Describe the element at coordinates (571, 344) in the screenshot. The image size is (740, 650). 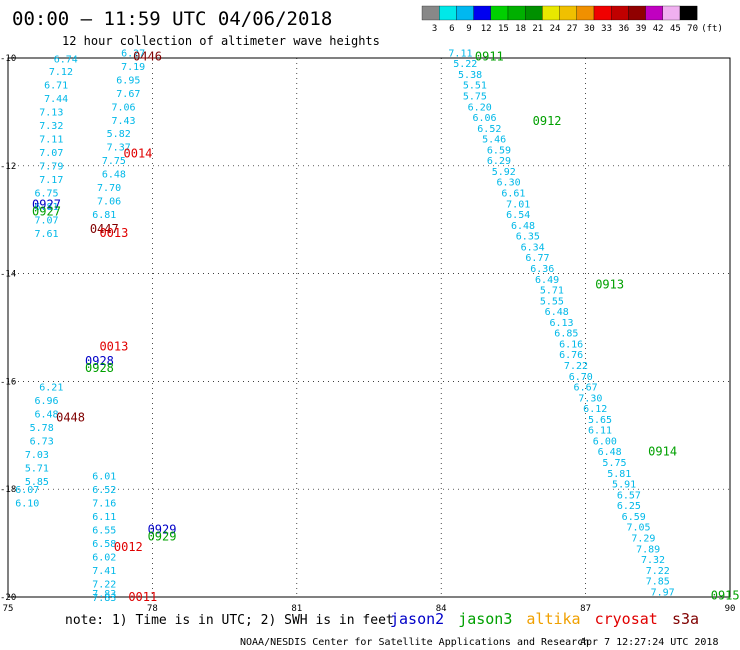
I see `swh-value-label: 6.16` at that location.